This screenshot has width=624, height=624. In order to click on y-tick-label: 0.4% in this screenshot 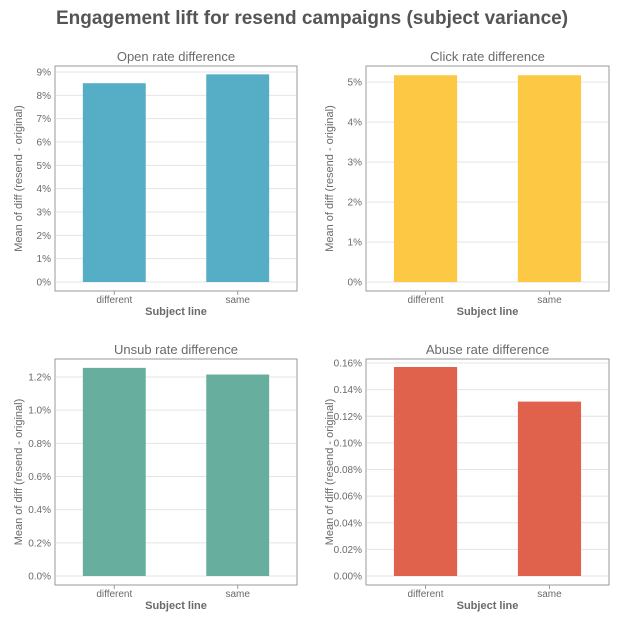, I will do `click(39, 510)`.